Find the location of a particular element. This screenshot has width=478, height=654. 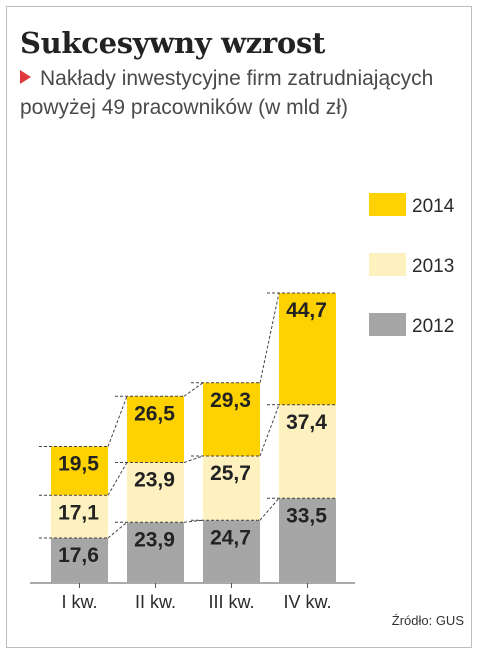

value-label-2013-1: 17,1 is located at coordinates (78, 512).